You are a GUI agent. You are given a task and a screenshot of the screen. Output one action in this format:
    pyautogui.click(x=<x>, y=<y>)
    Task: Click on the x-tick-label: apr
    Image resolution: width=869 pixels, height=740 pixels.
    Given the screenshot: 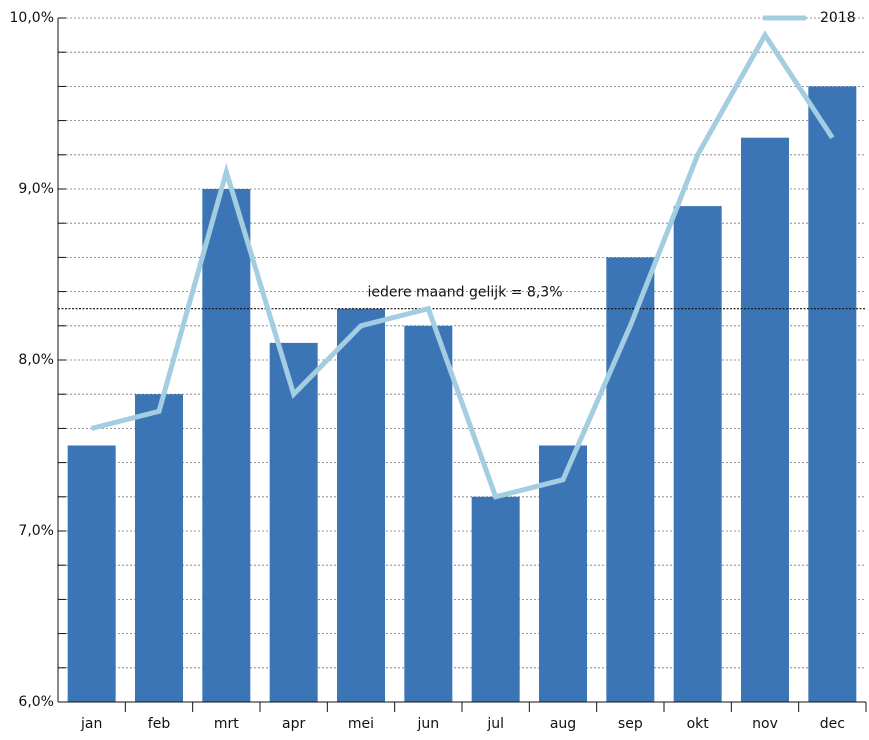 What is the action you would take?
    pyautogui.click(x=293, y=724)
    